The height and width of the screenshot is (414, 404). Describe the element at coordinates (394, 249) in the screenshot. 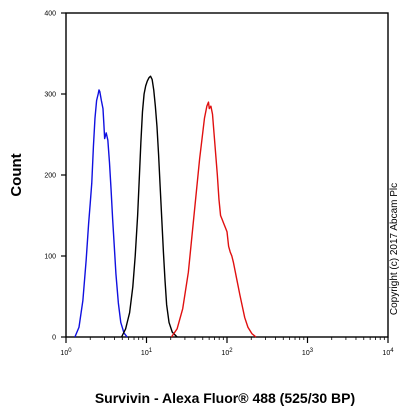

I see `copyright-notice: Copyright (c) 2017 Abcam Plc` at that location.